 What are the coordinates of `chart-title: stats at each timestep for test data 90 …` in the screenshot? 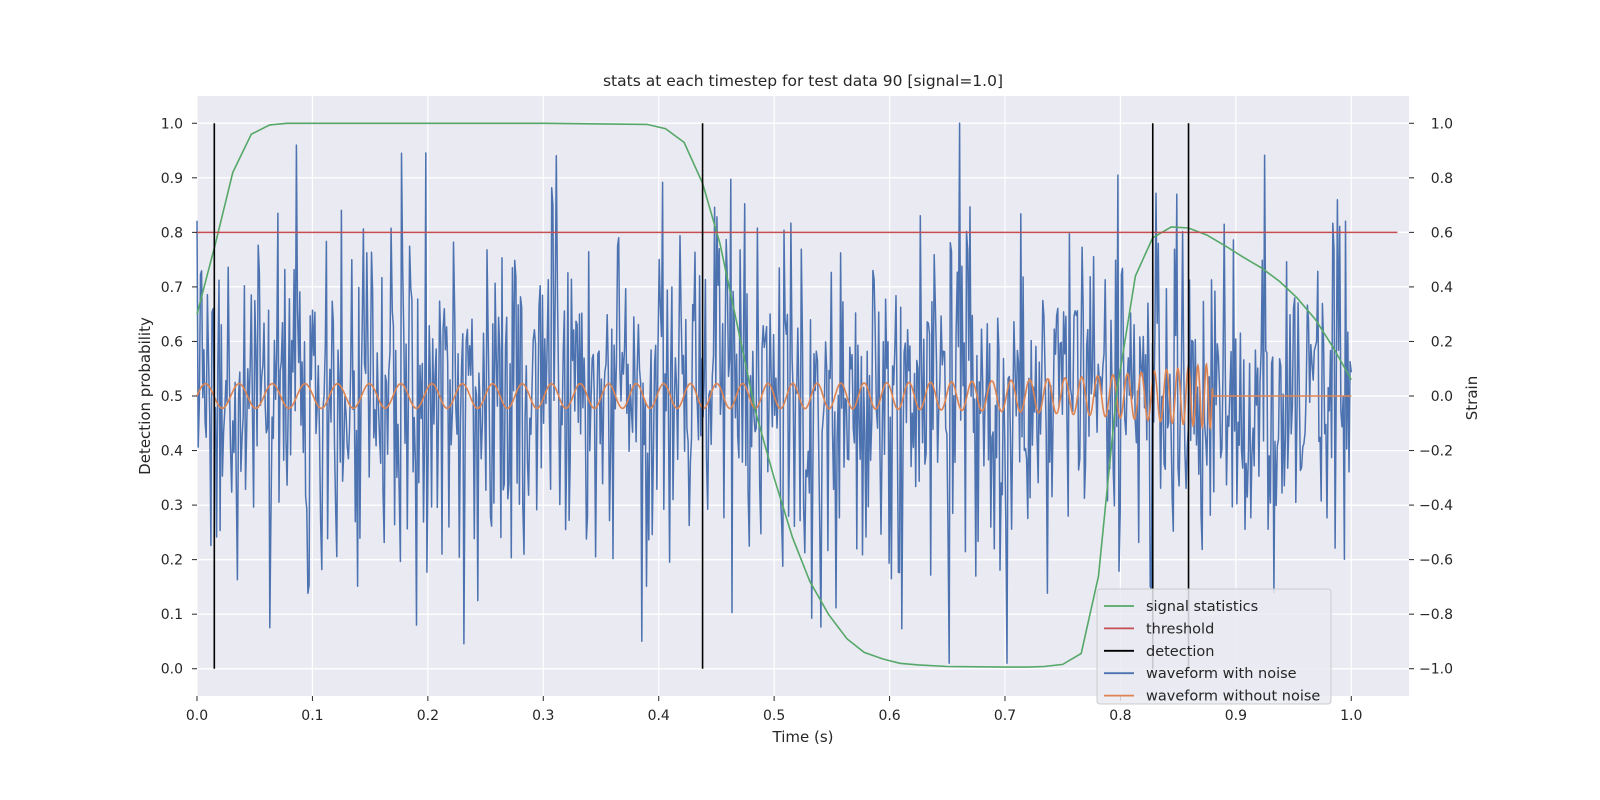 It's located at (803, 81).